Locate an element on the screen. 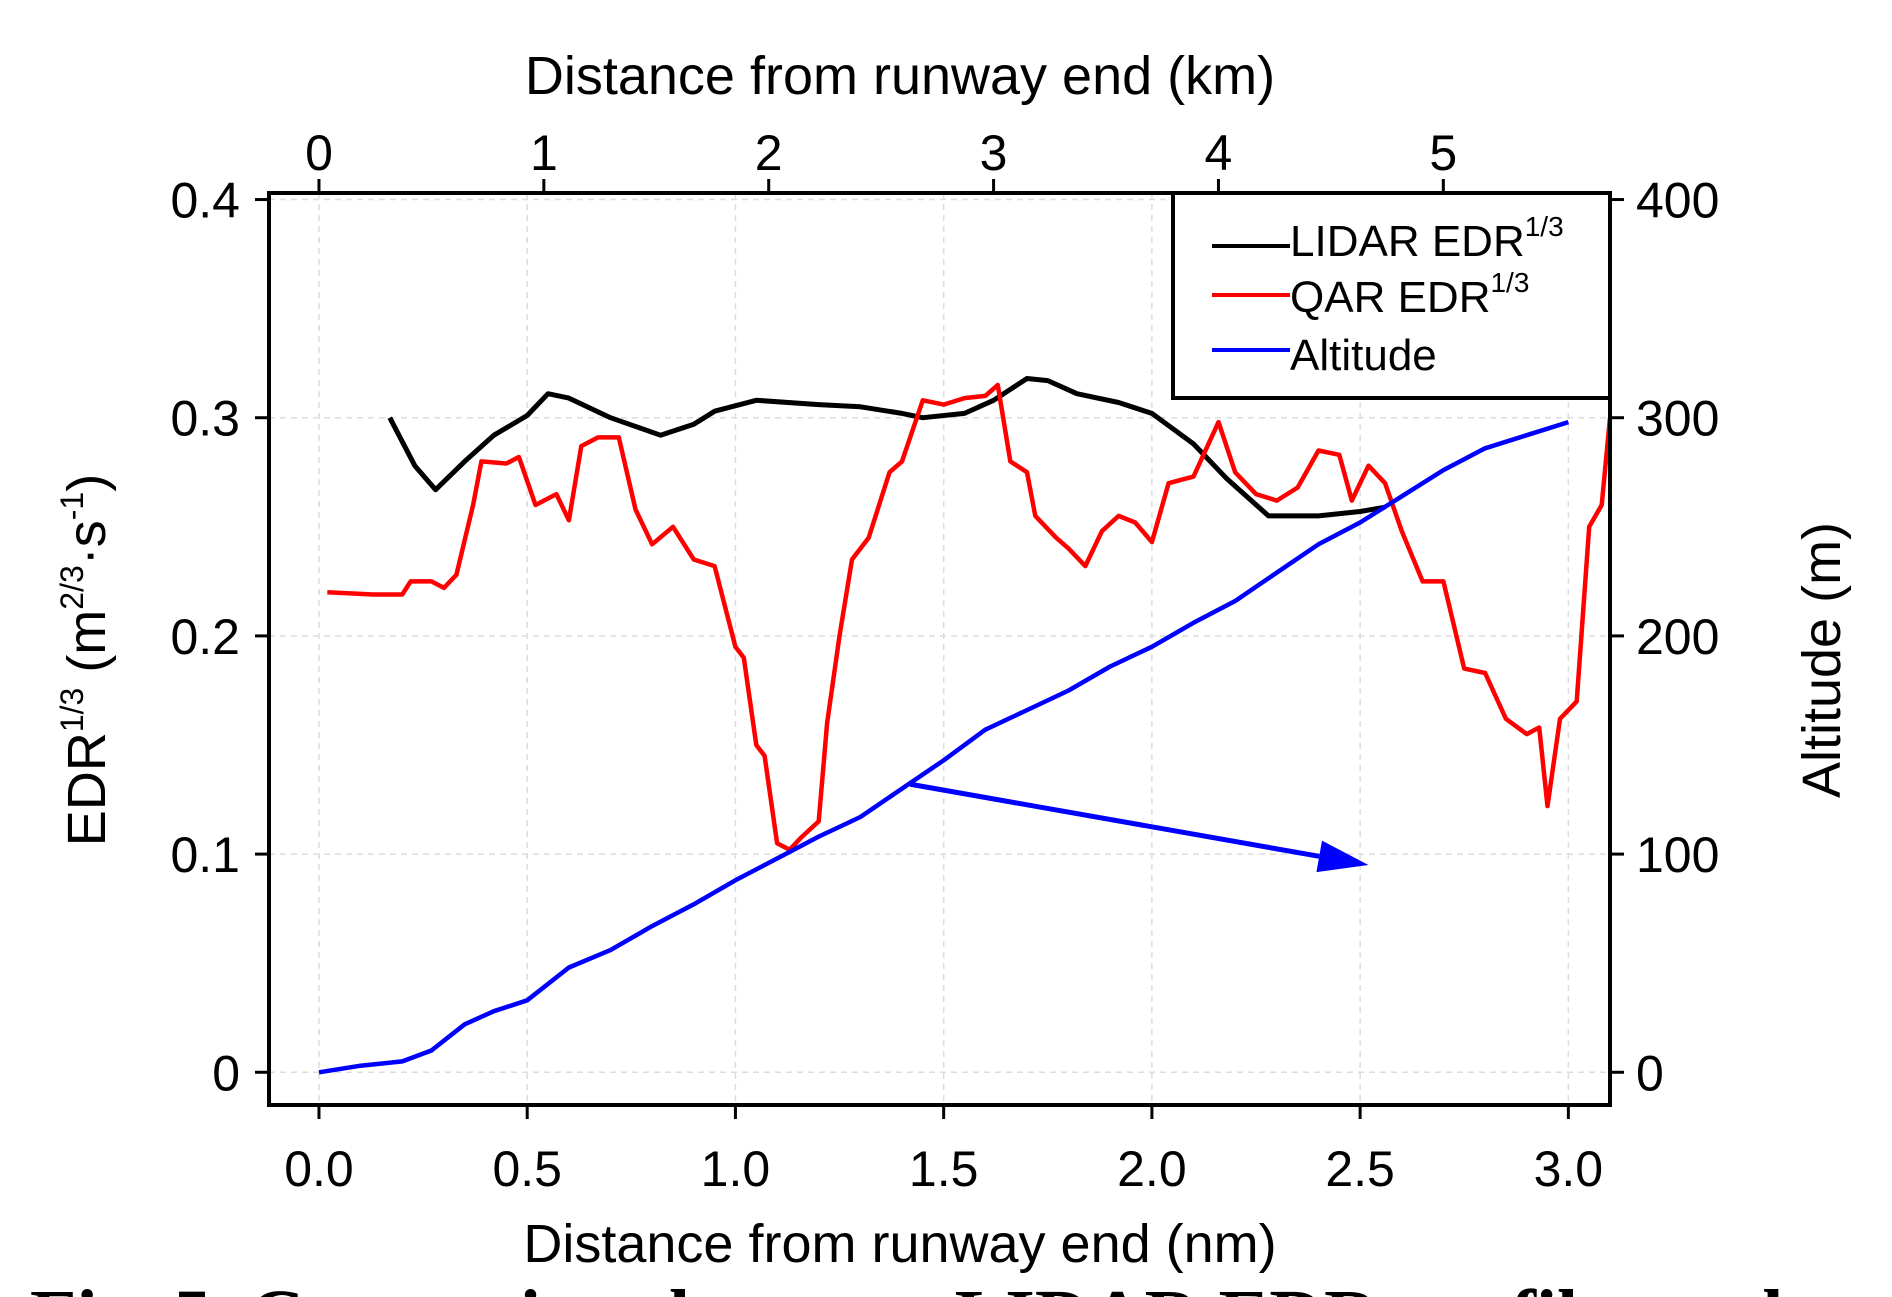 The height and width of the screenshot is (1297, 1892). x-tick-label: 3.0 is located at coordinates (1569, 1169).